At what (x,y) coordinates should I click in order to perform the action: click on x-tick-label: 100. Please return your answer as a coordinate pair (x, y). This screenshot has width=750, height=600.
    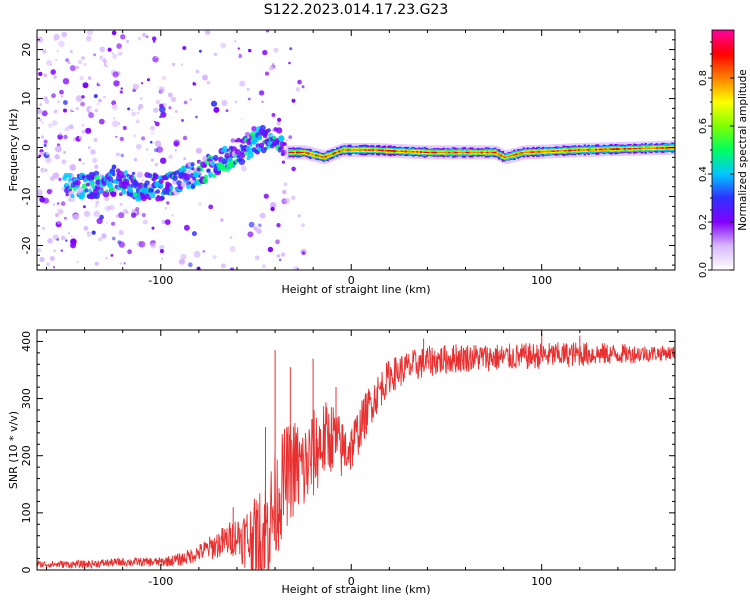
    Looking at the image, I should click on (541, 280).